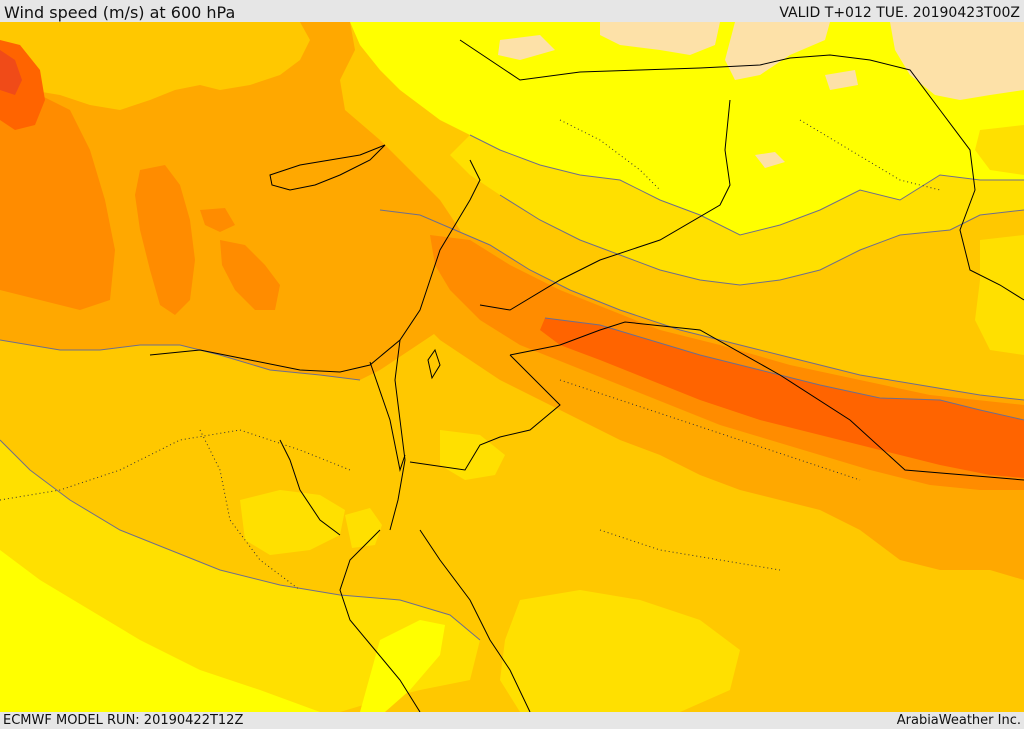 Image resolution: width=1024 pixels, height=729 pixels. What do you see at coordinates (292, 522) in the screenshot?
I see `band-yellow-egypt` at bounding box center [292, 522].